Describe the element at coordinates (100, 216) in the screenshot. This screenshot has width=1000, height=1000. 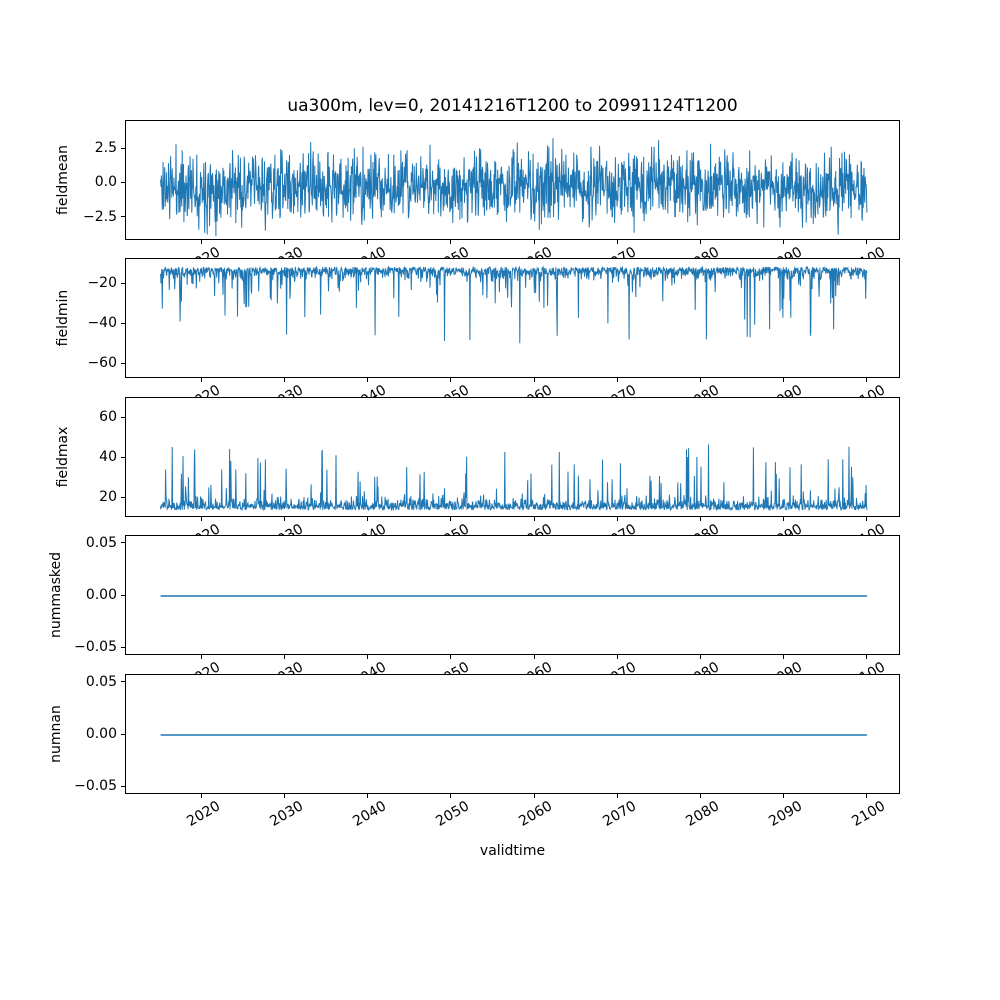
I see `y-tick-label: −2.5` at that location.